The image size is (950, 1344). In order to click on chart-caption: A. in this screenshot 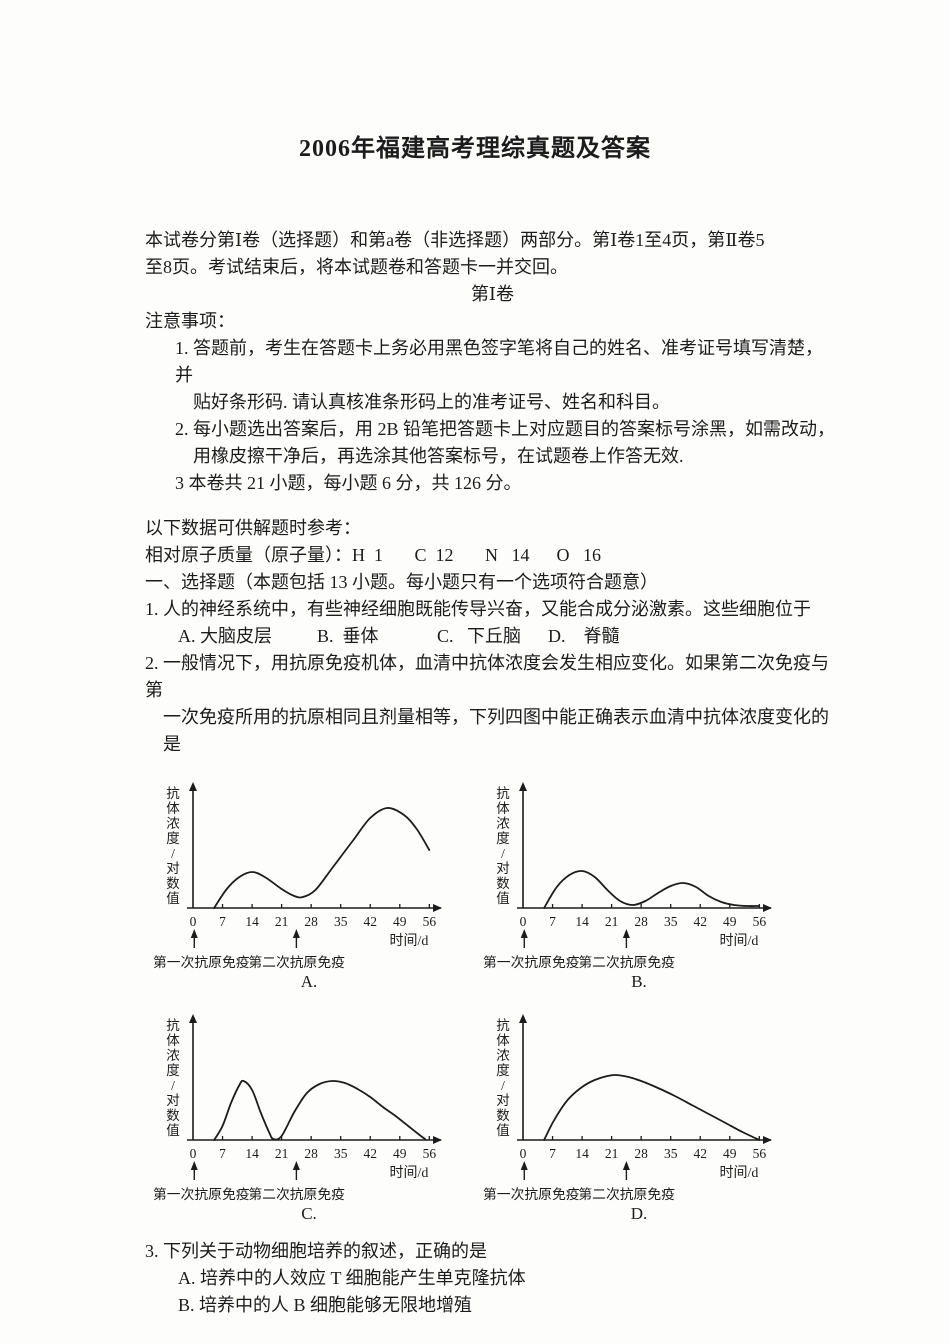, I will do `click(309, 981)`.